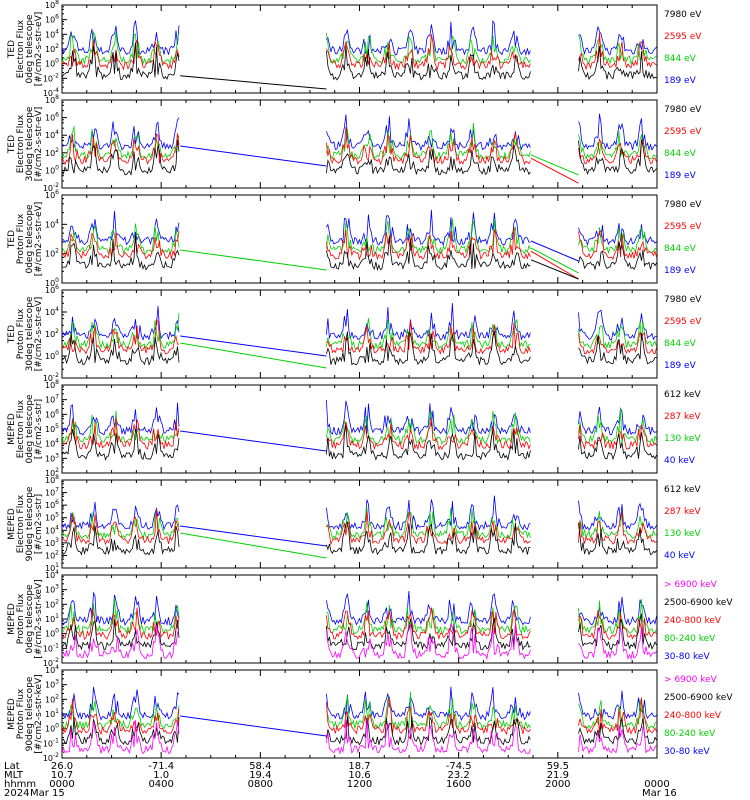 This screenshot has width=750, height=800. What do you see at coordinates (558, 766) in the screenshot?
I see `footer-lat: 59.5` at bounding box center [558, 766].